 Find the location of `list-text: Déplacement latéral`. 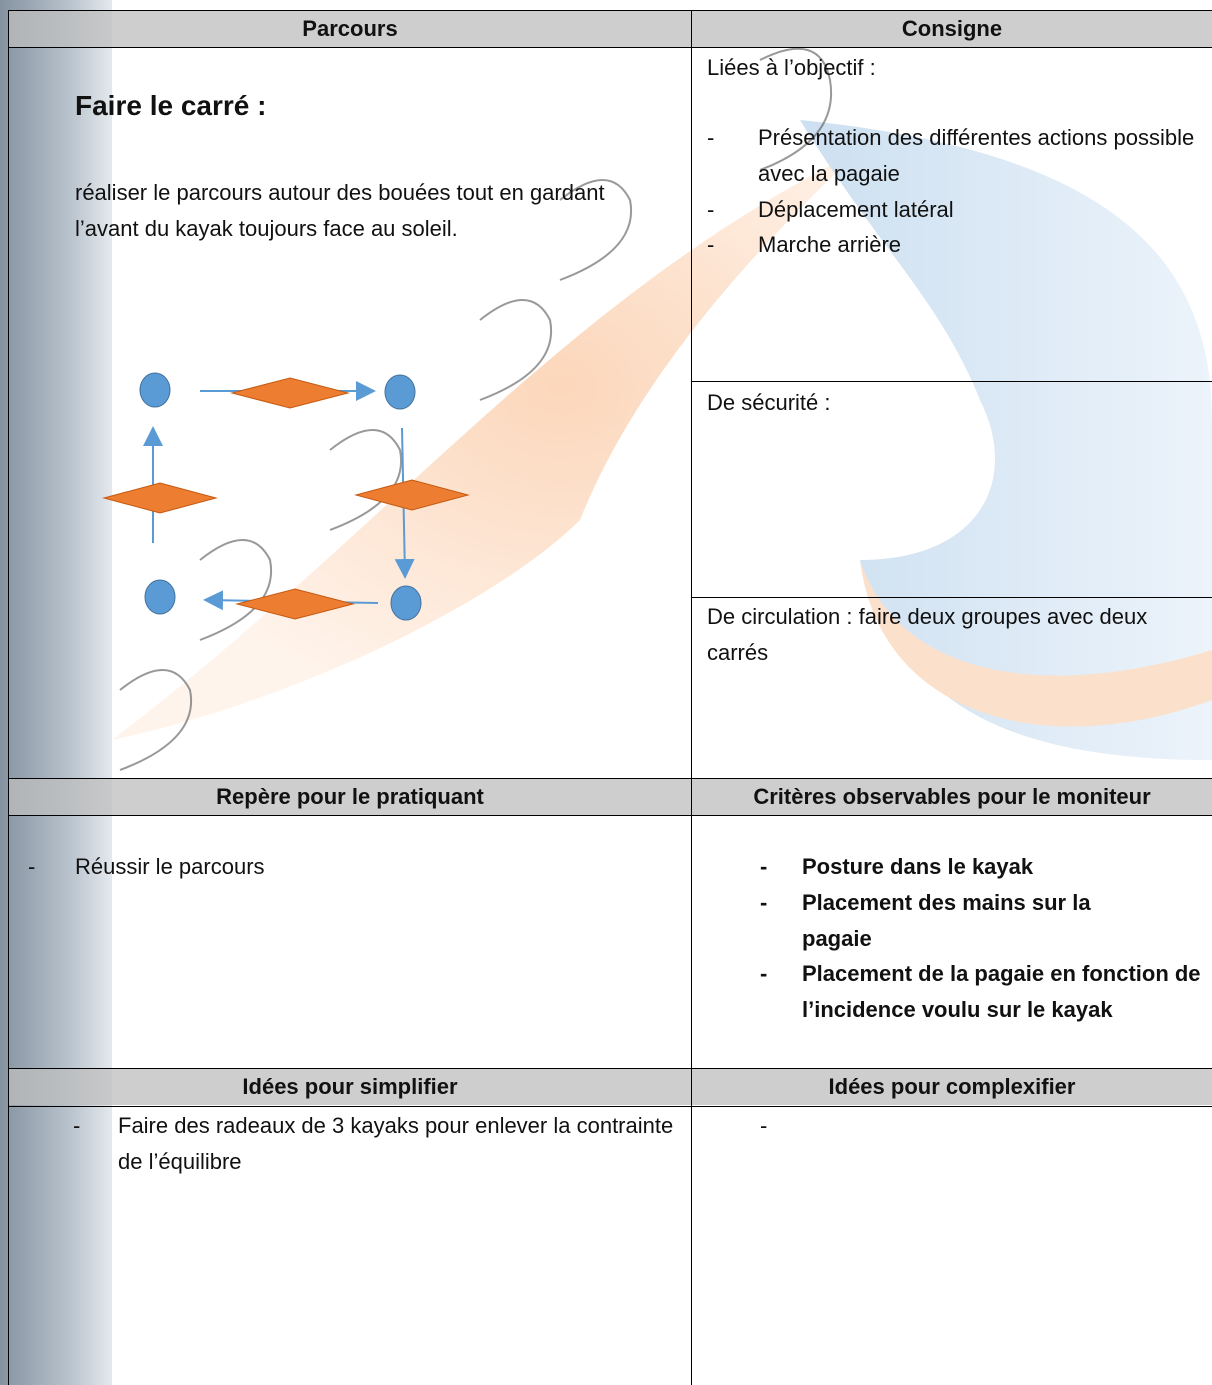

list-text: Déplacement latéral is located at coordinates (856, 209).